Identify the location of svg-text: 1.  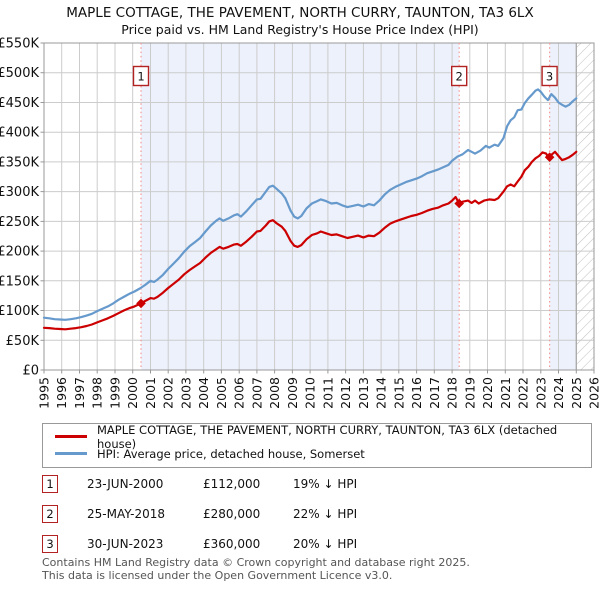
(140, 77).